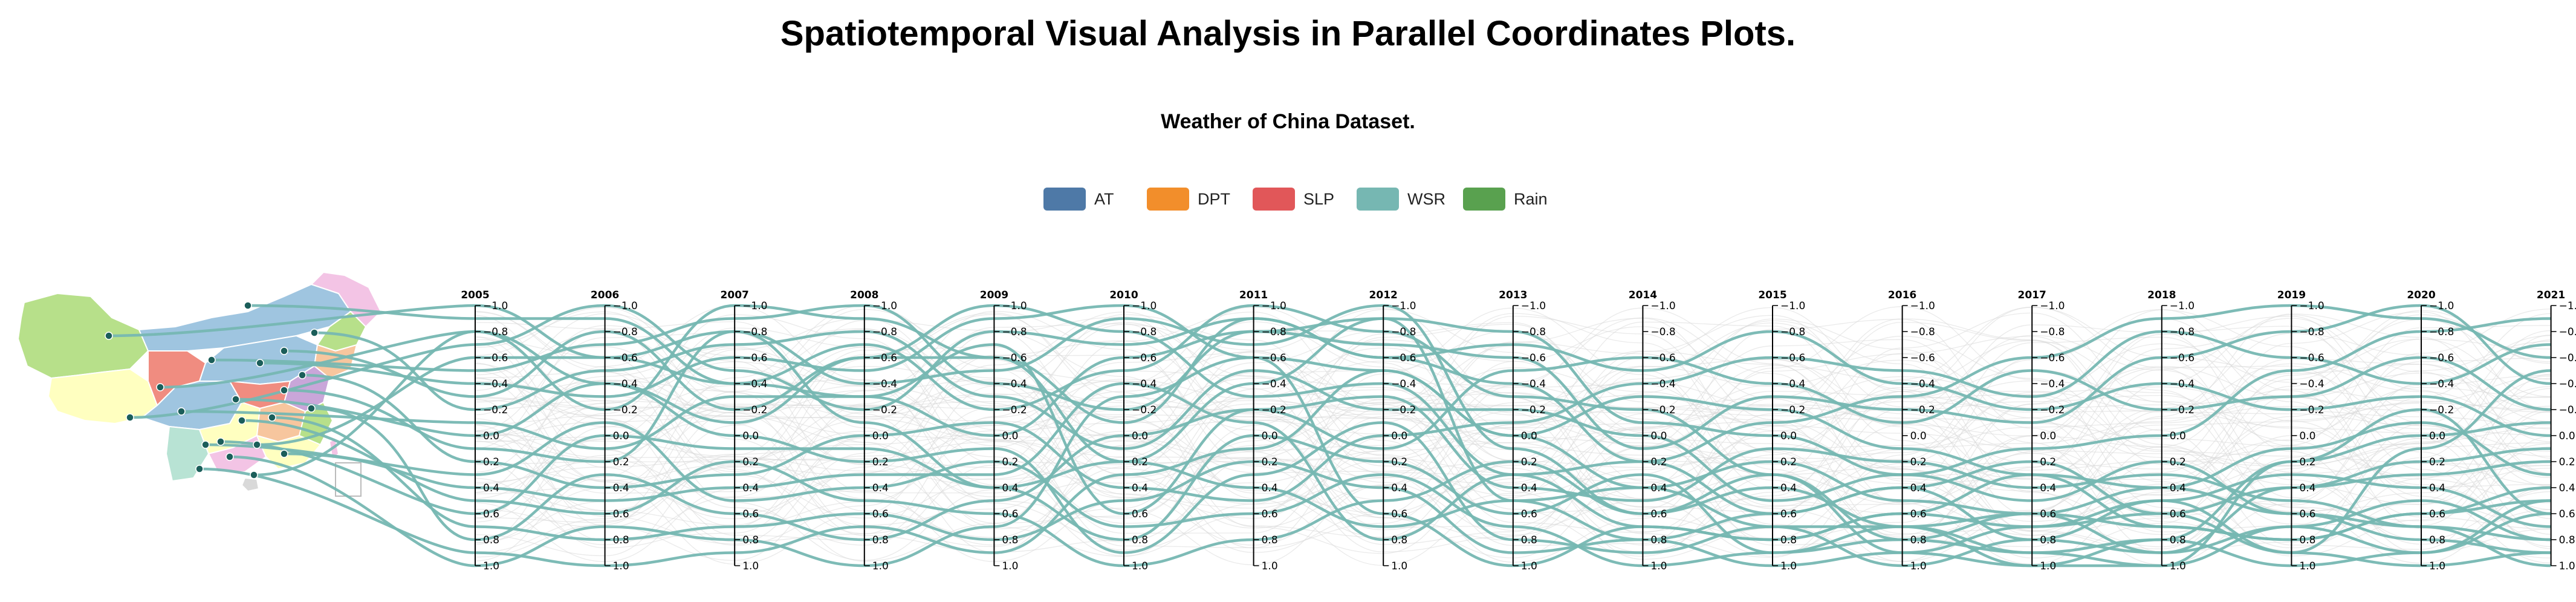 The height and width of the screenshot is (602, 2576). I want to click on axis-year-label: 2014, so click(1643, 295).